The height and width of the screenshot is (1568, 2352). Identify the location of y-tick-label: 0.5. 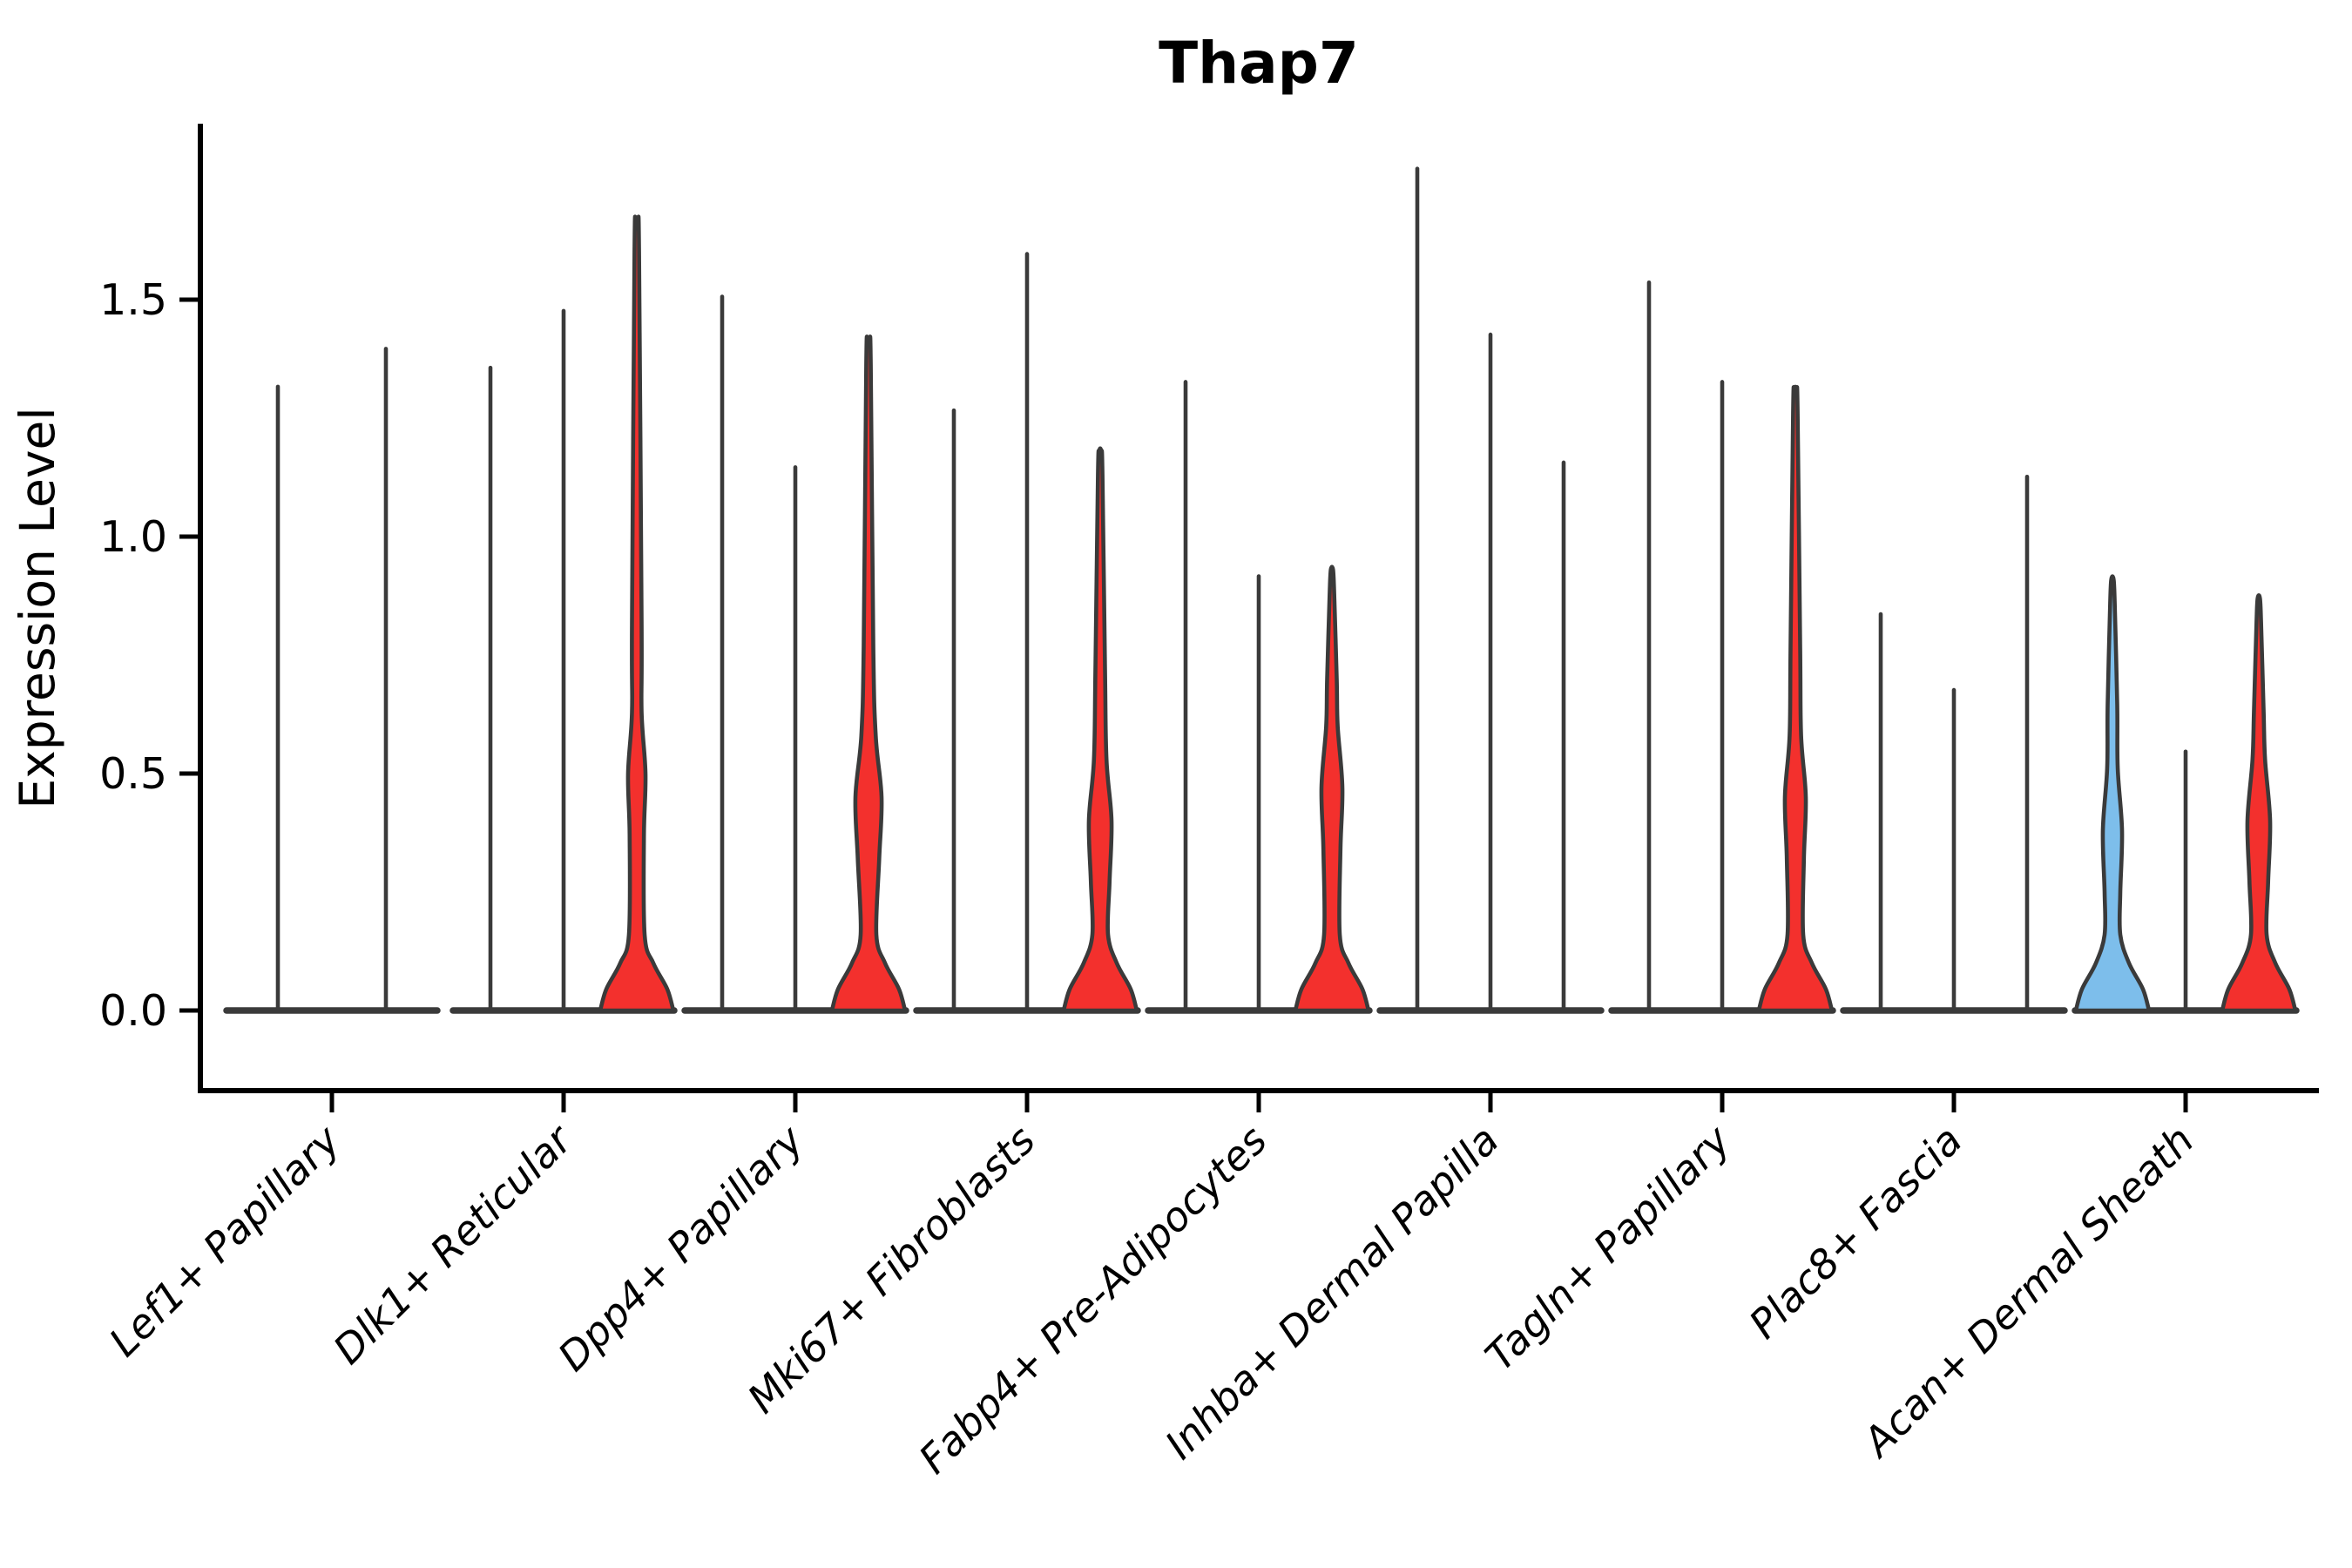
(133, 774).